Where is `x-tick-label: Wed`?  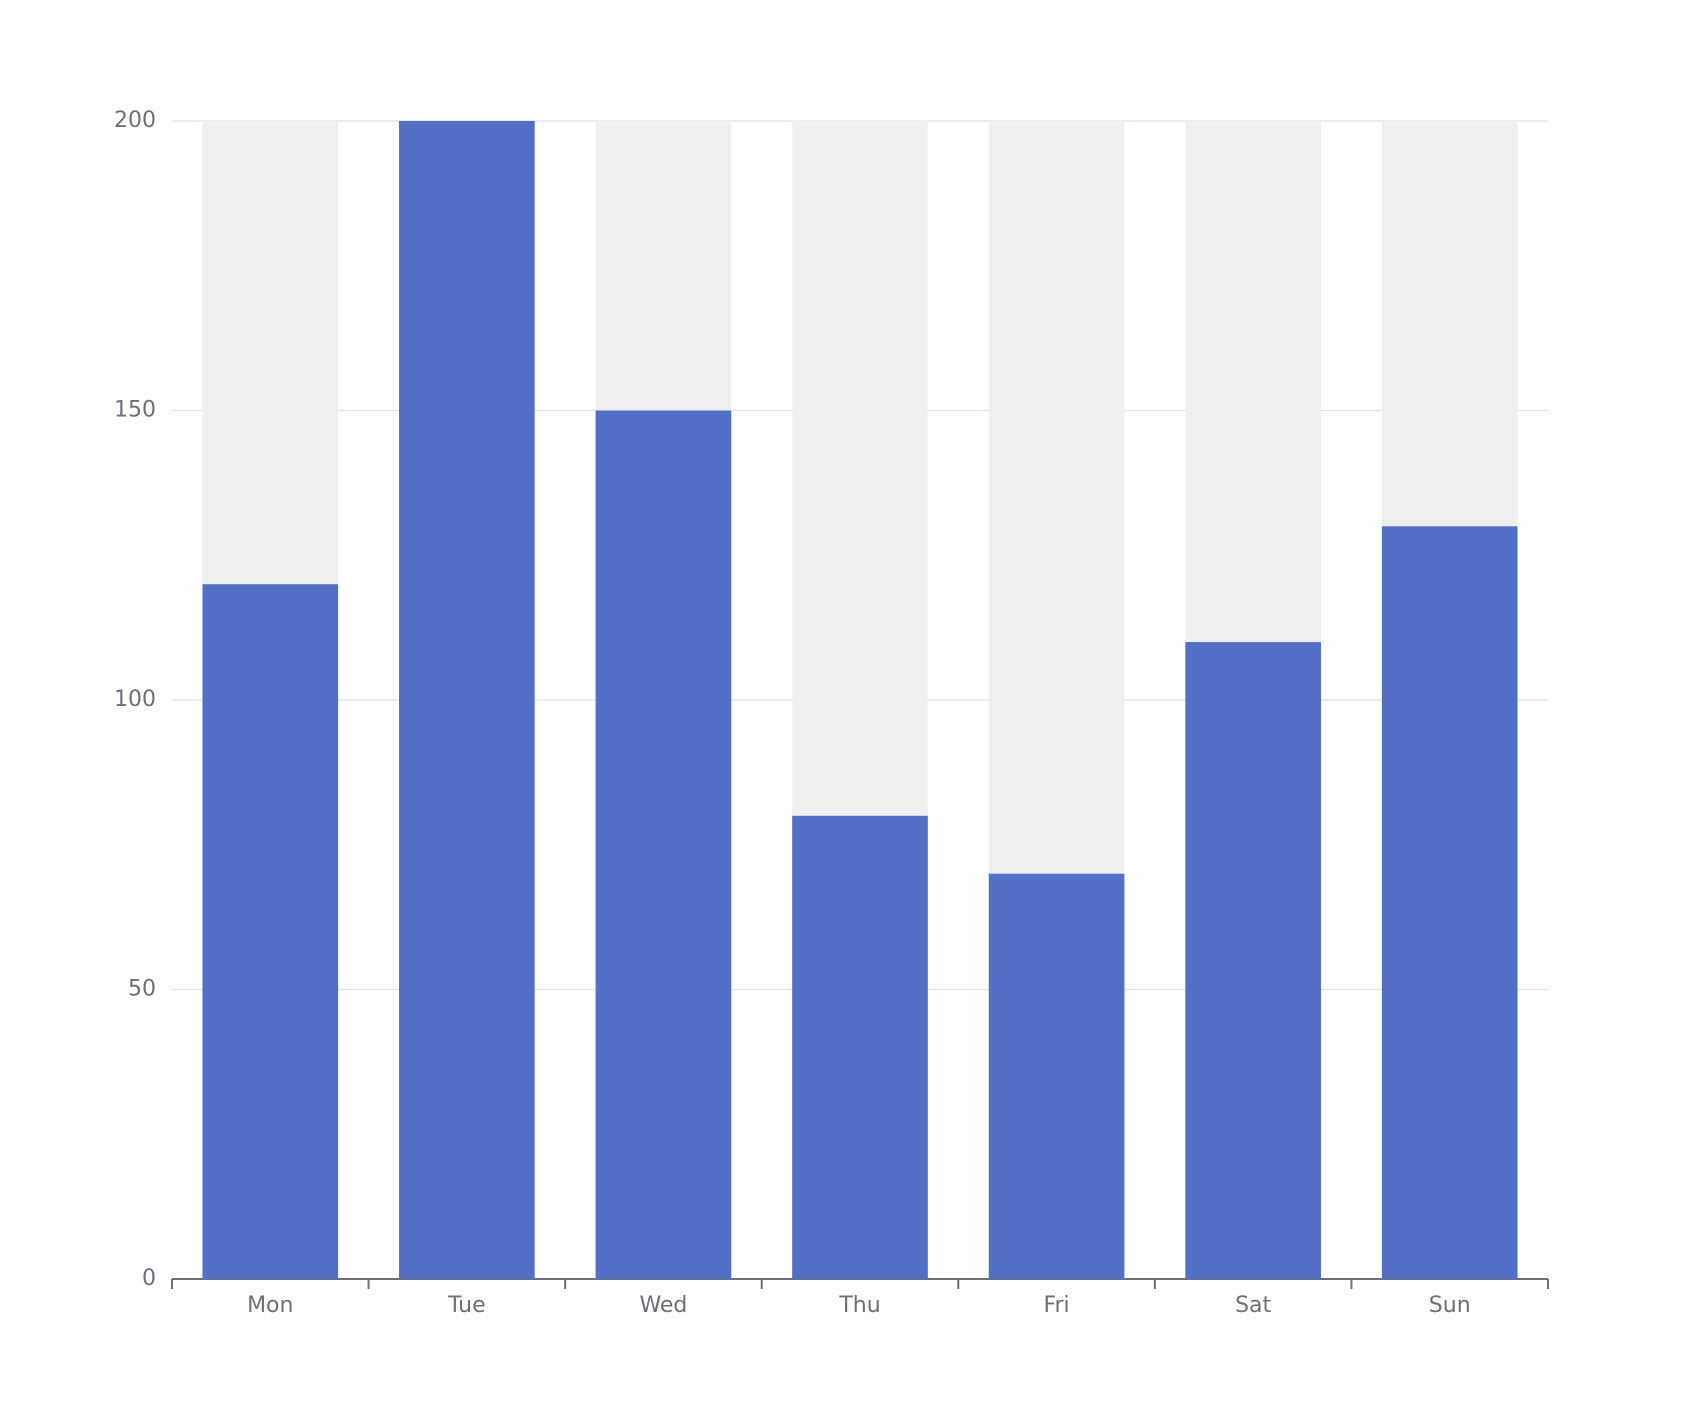 x-tick-label: Wed is located at coordinates (663, 1305).